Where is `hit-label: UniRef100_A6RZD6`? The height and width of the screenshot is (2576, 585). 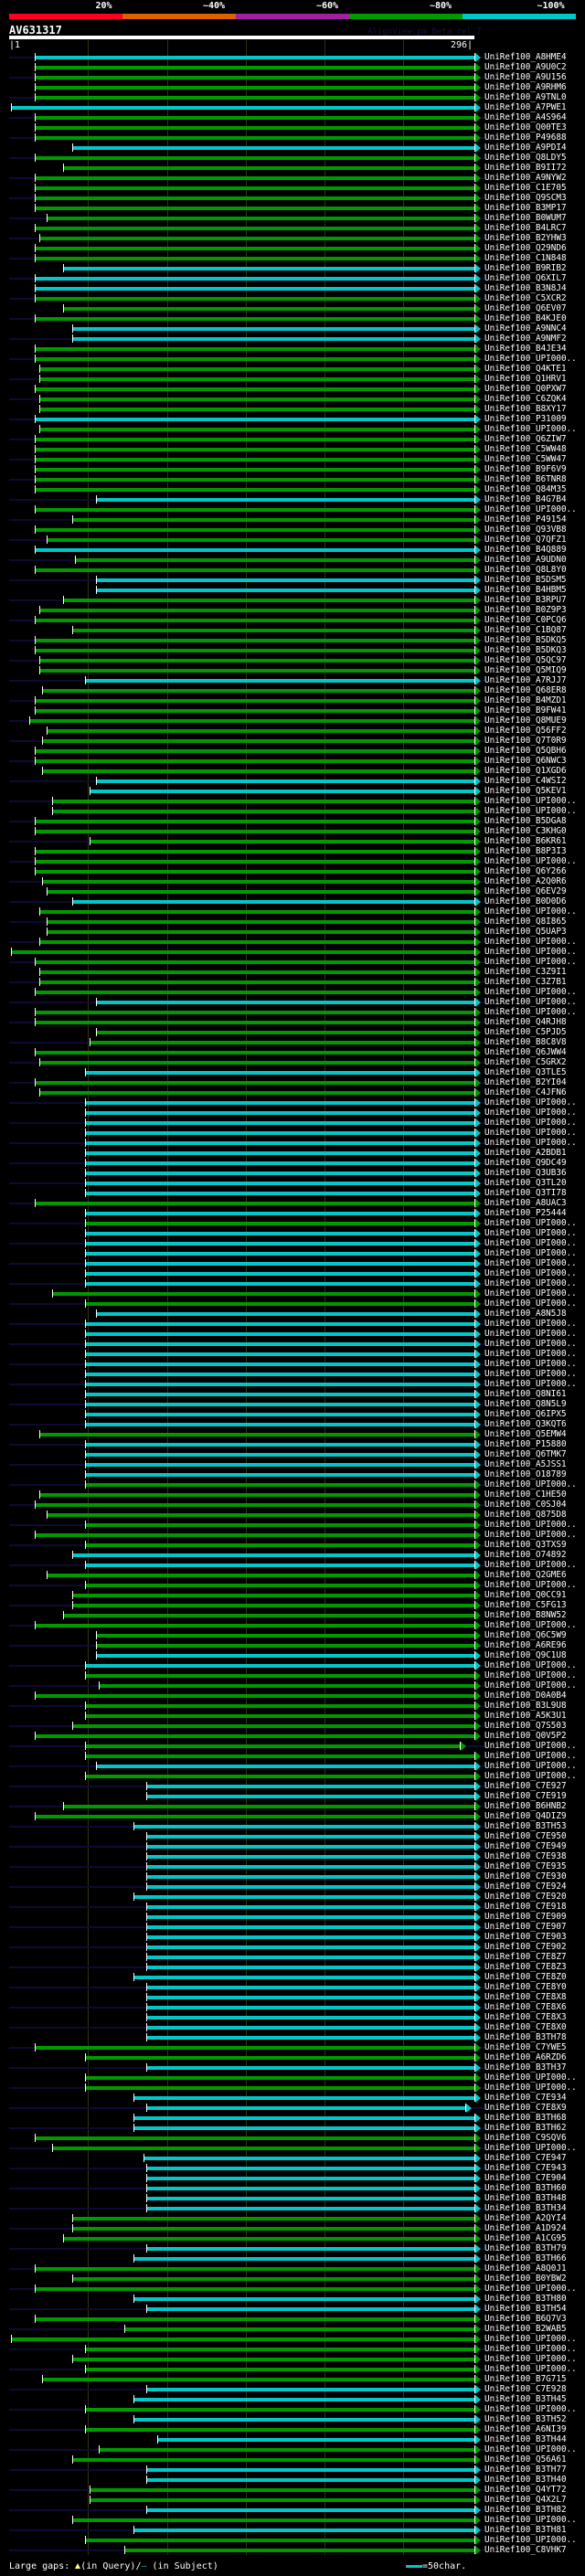
hit-label: UniRef100_A6RZD6 is located at coordinates (525, 2057).